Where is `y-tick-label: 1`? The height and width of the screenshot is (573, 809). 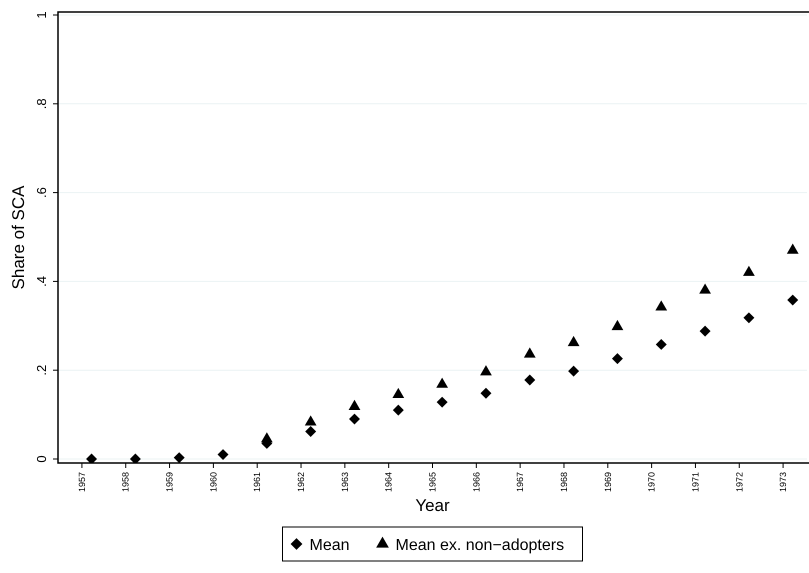
y-tick-label: 1 is located at coordinates (41, 15).